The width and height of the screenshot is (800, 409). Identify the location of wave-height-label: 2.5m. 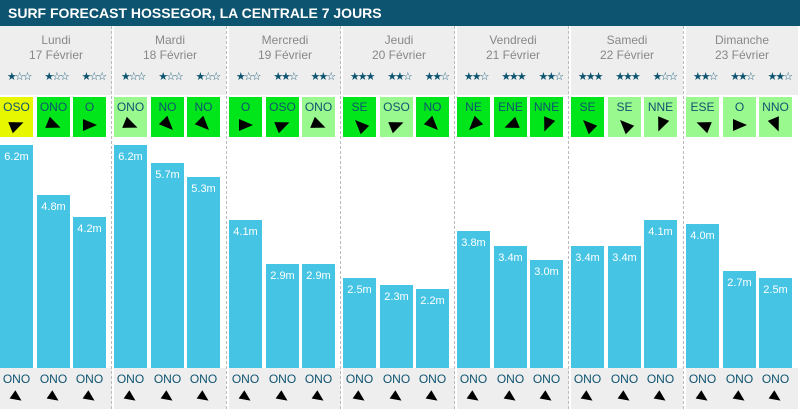
(775, 290).